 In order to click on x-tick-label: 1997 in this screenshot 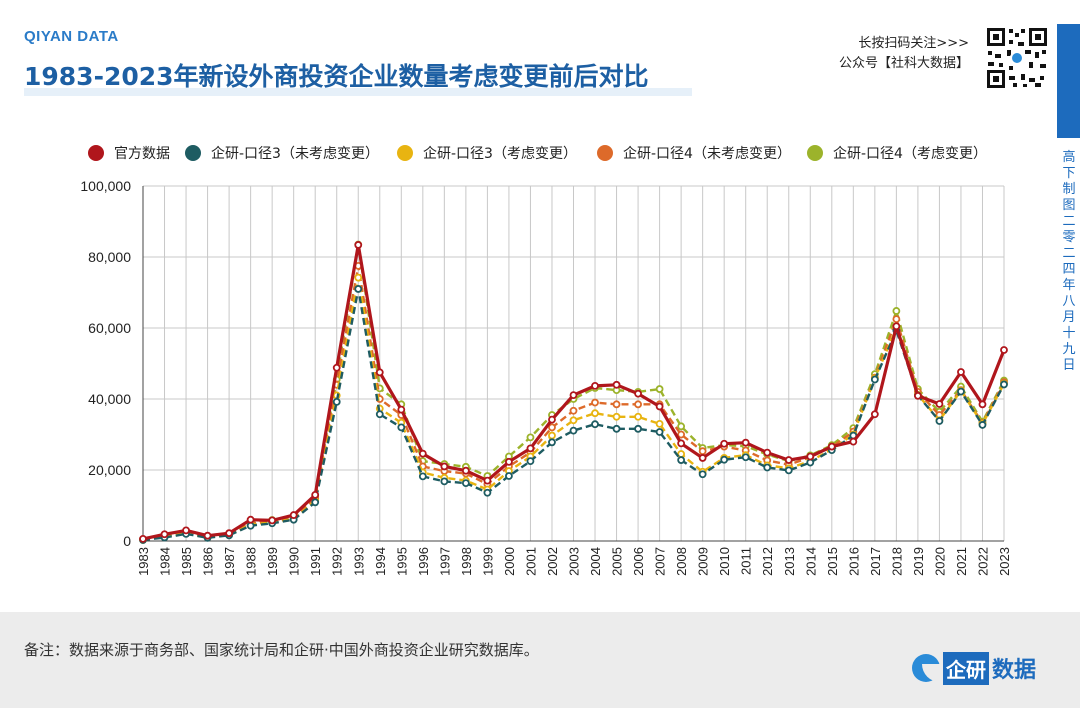, I will do `click(444, 561)`.